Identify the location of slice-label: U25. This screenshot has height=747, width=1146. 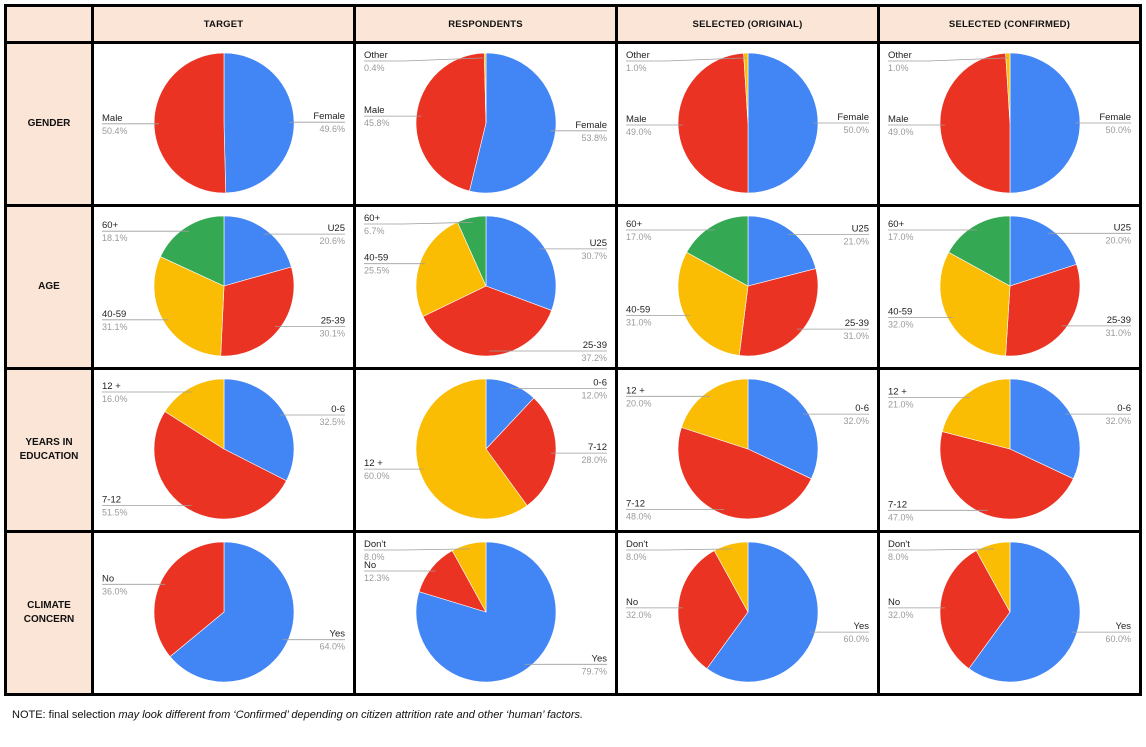
(598, 243).